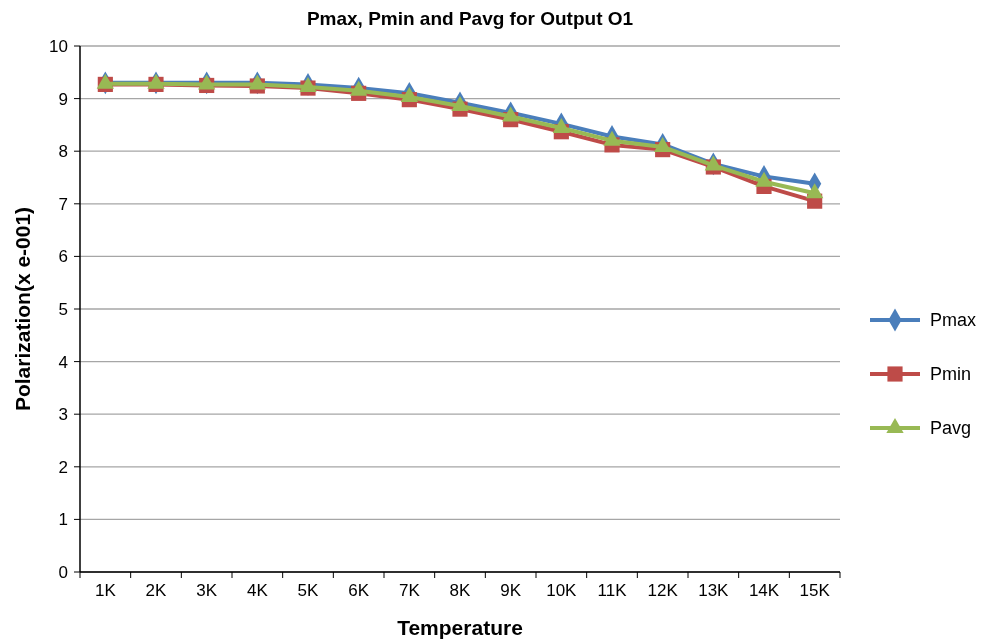  What do you see at coordinates (22, 309) in the screenshot?
I see `y-axis-title: Polarization(x e-001)` at bounding box center [22, 309].